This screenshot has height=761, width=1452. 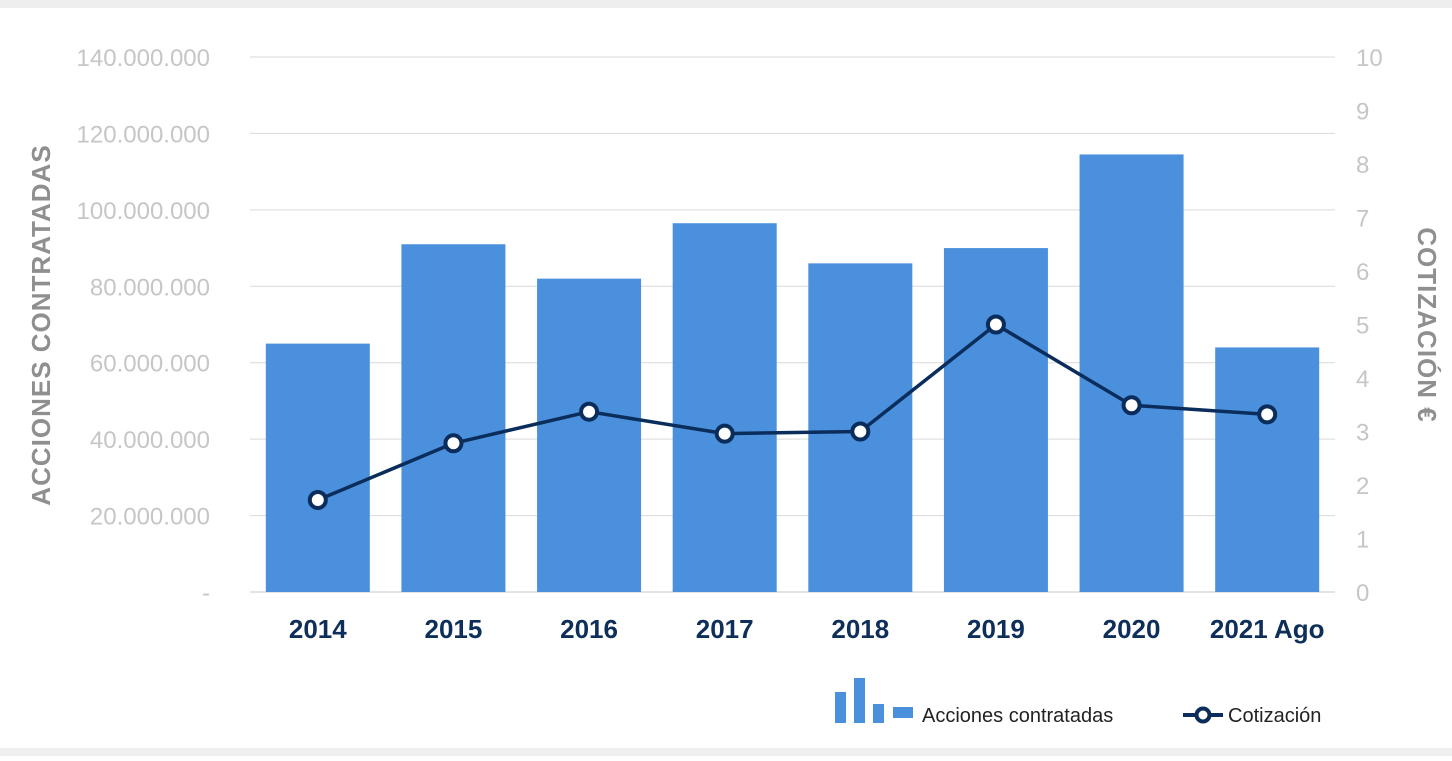 I want to click on x-tick-label: 2016, so click(x=589, y=629).